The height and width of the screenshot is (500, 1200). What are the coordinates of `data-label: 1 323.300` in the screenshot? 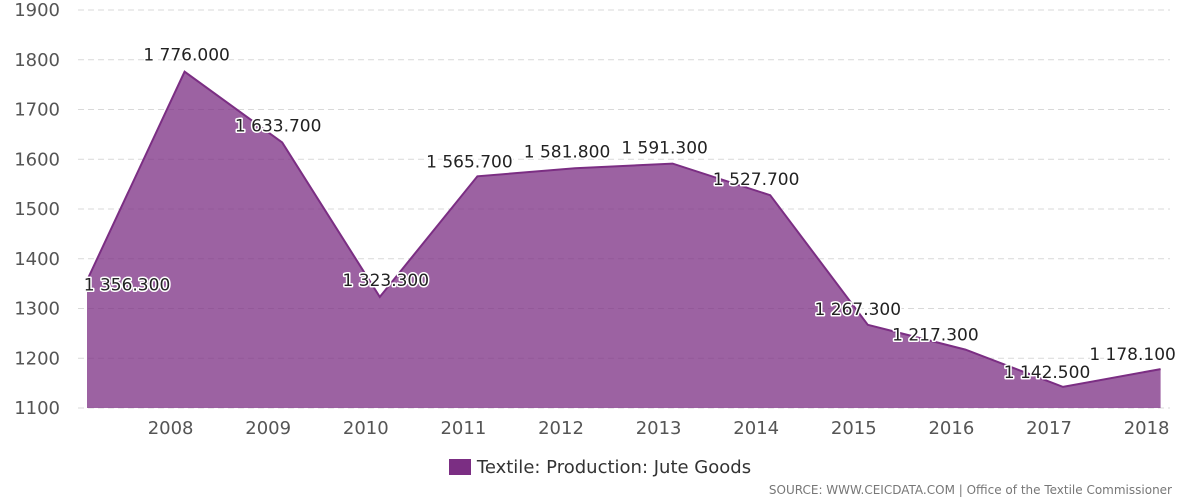 It's located at (386, 281).